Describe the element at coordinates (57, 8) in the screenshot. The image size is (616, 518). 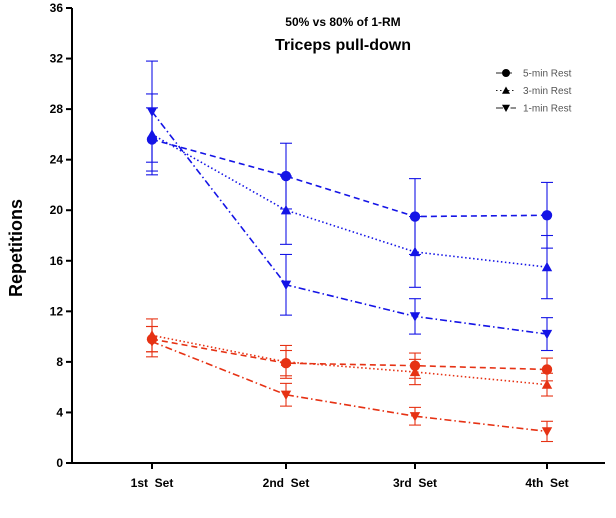
I see `y-tick-label: 36` at that location.